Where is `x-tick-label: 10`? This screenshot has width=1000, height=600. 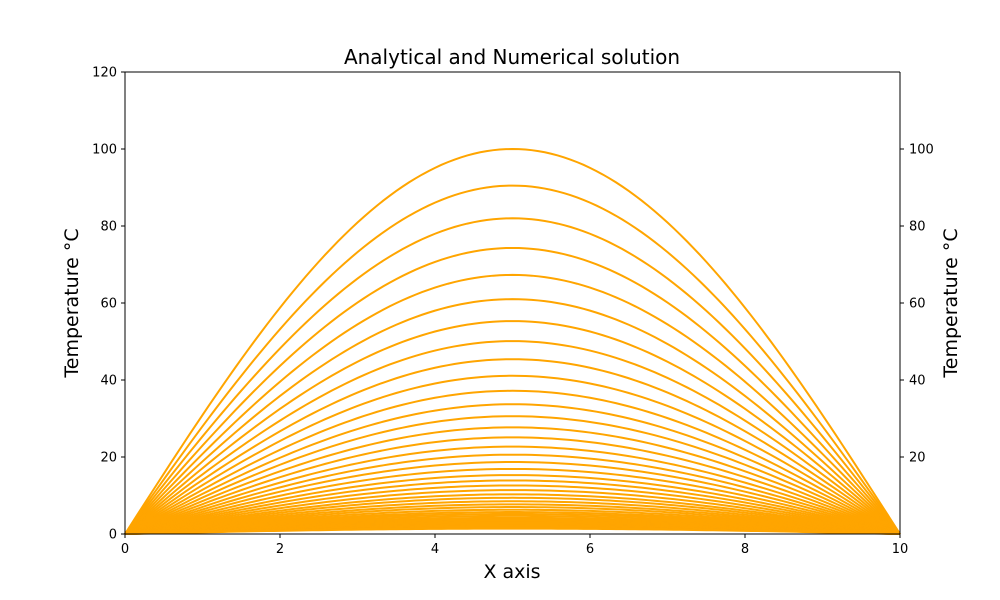 x-tick-label: 10 is located at coordinates (900, 549).